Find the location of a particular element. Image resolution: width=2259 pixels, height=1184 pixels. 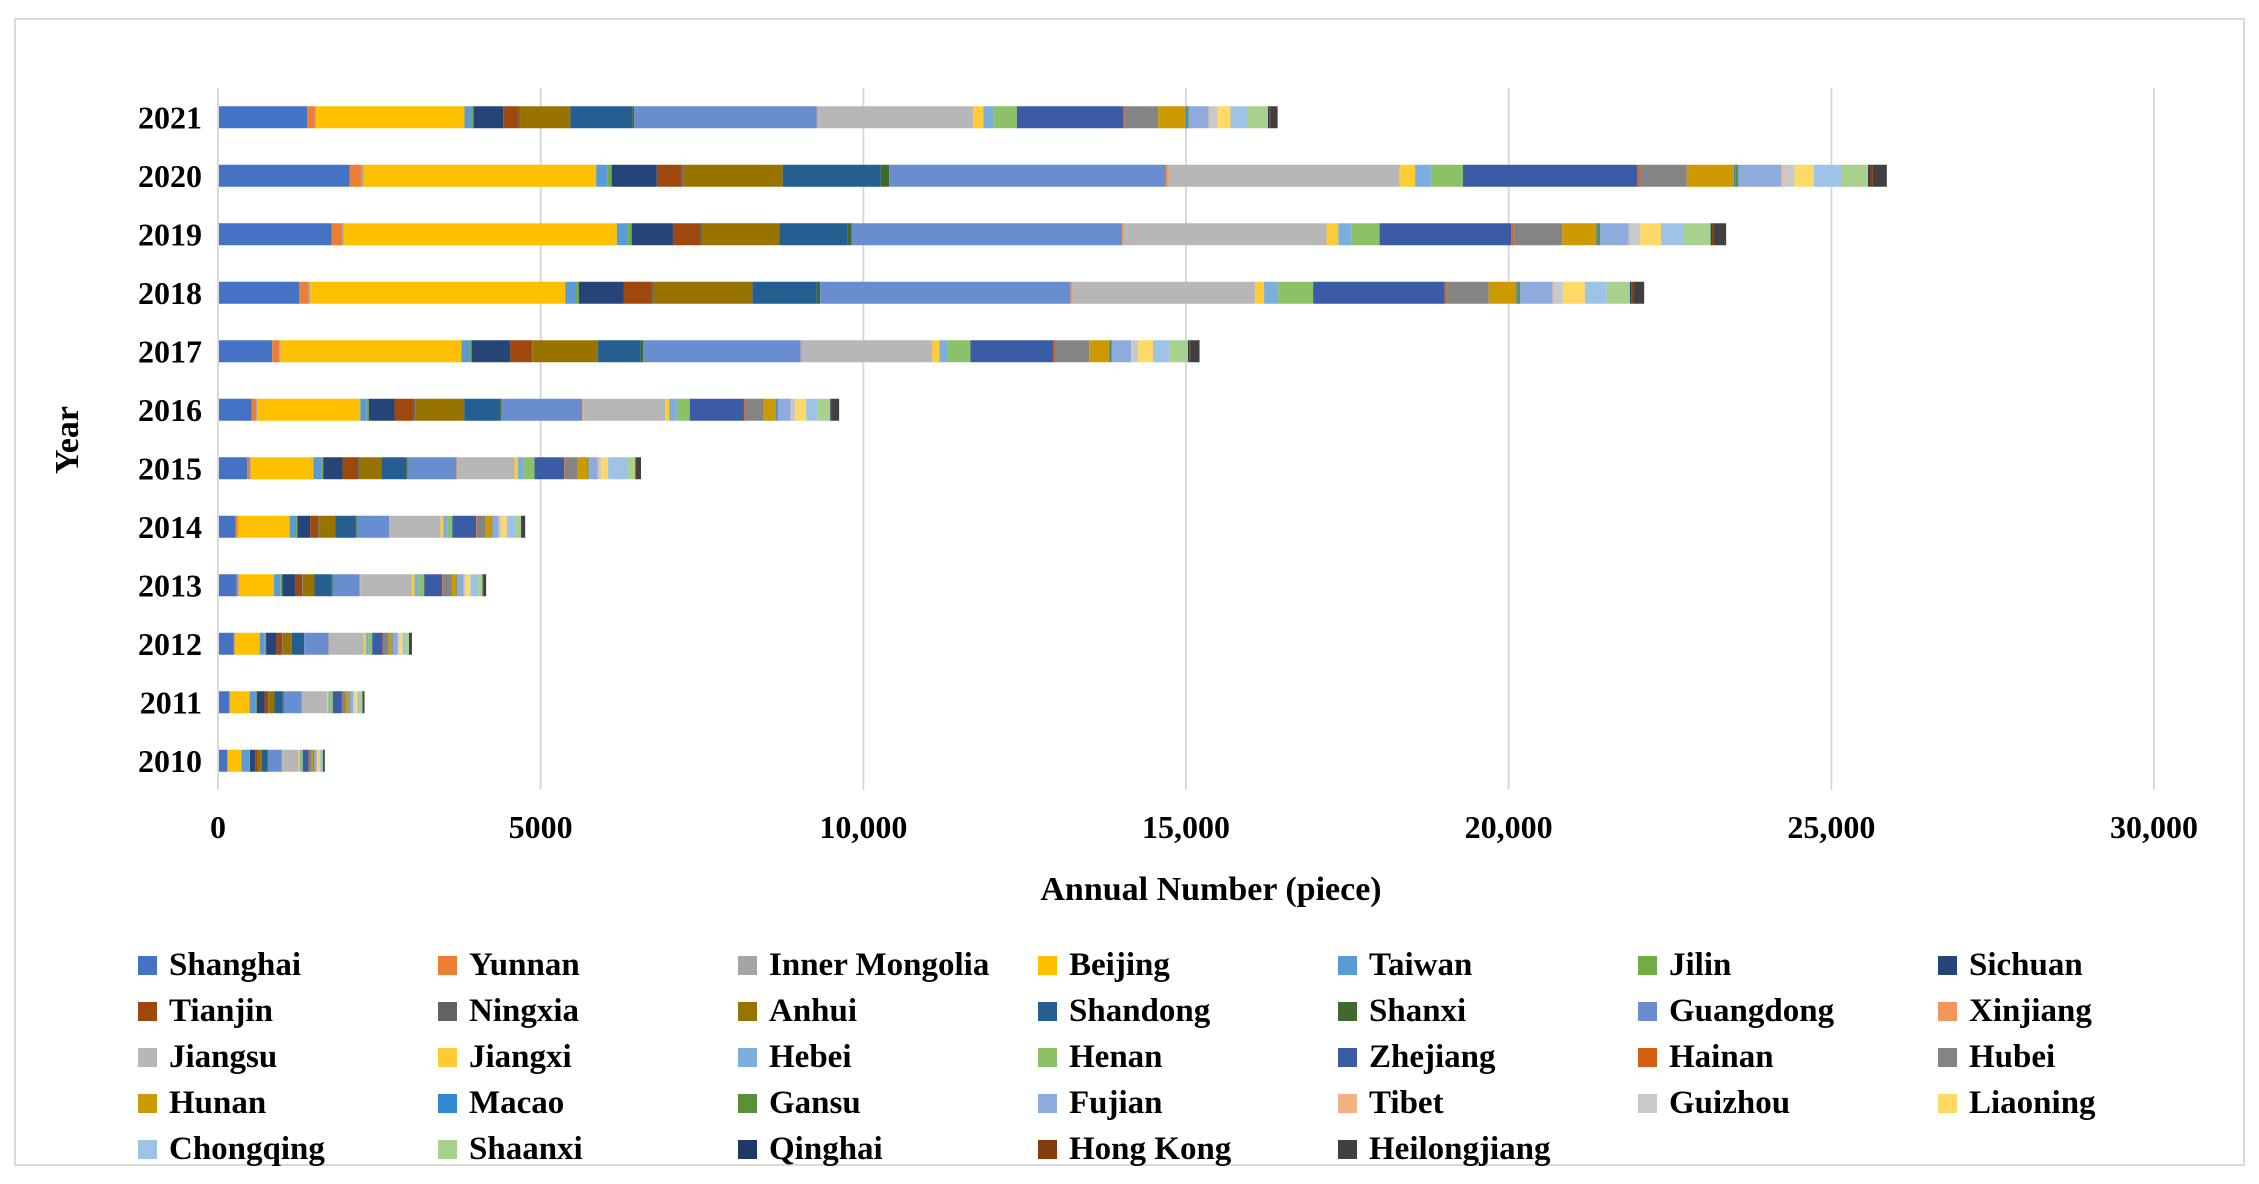

bar-segment-hunan-2020 is located at coordinates (1710, 175).